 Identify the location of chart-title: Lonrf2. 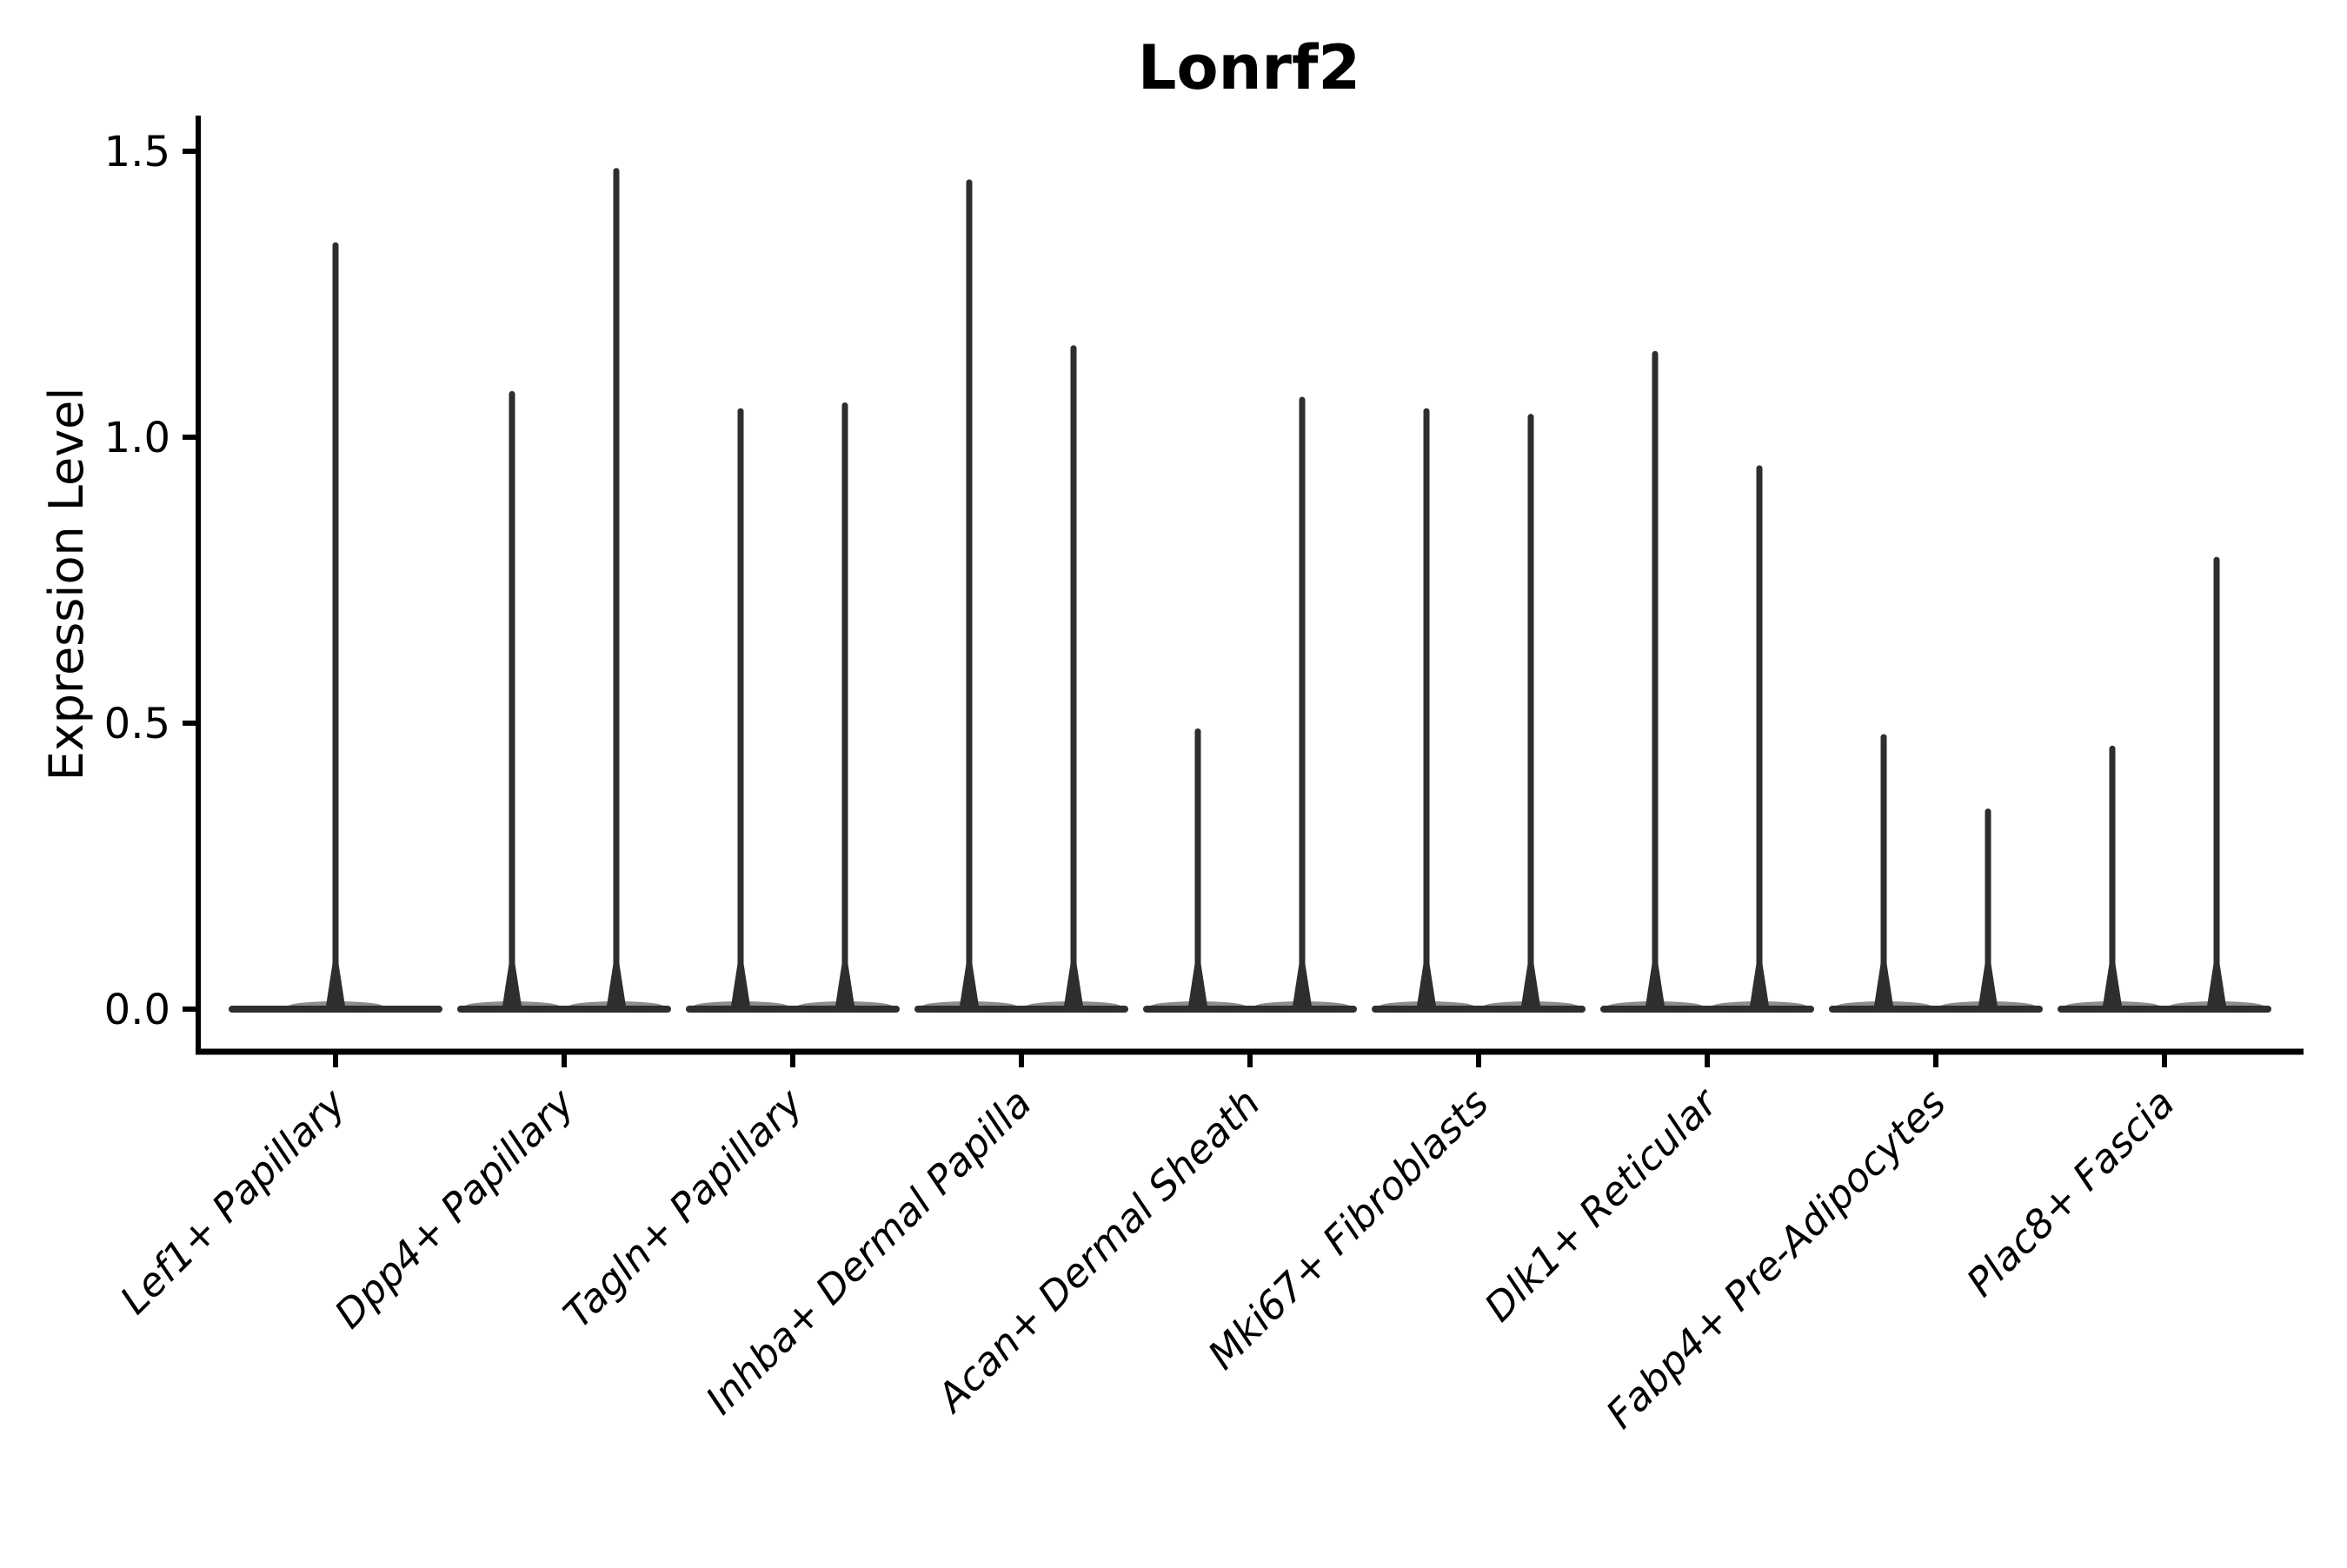
(1249, 67).